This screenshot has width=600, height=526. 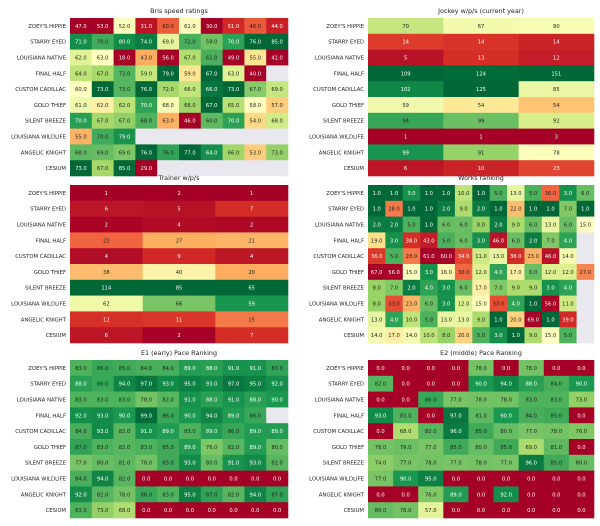 What do you see at coordinates (190, 369) in the screenshot?
I see `cell-value: 89.0` at bounding box center [190, 369].